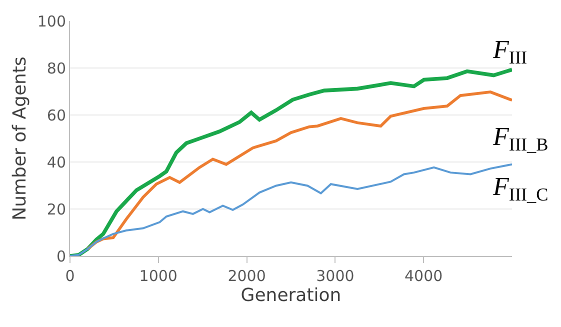 The width and height of the screenshot is (561, 327). I want to click on x-tick-label: 1000, so click(158, 276).